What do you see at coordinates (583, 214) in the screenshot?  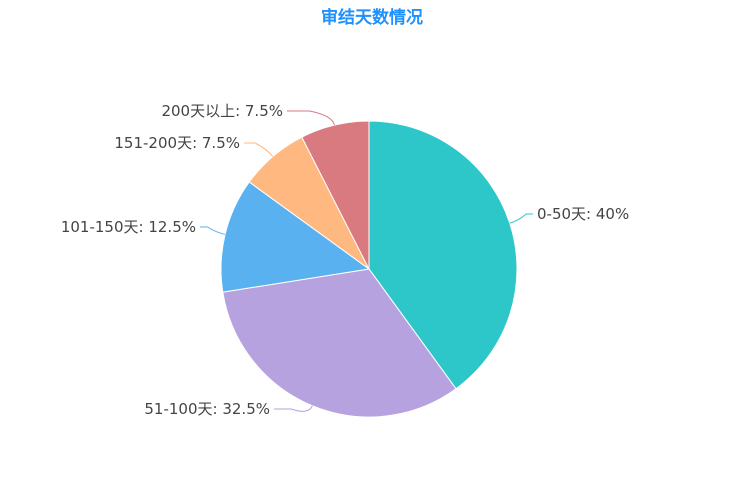 I see `slice-label-1: 0-50天: 40%` at bounding box center [583, 214].